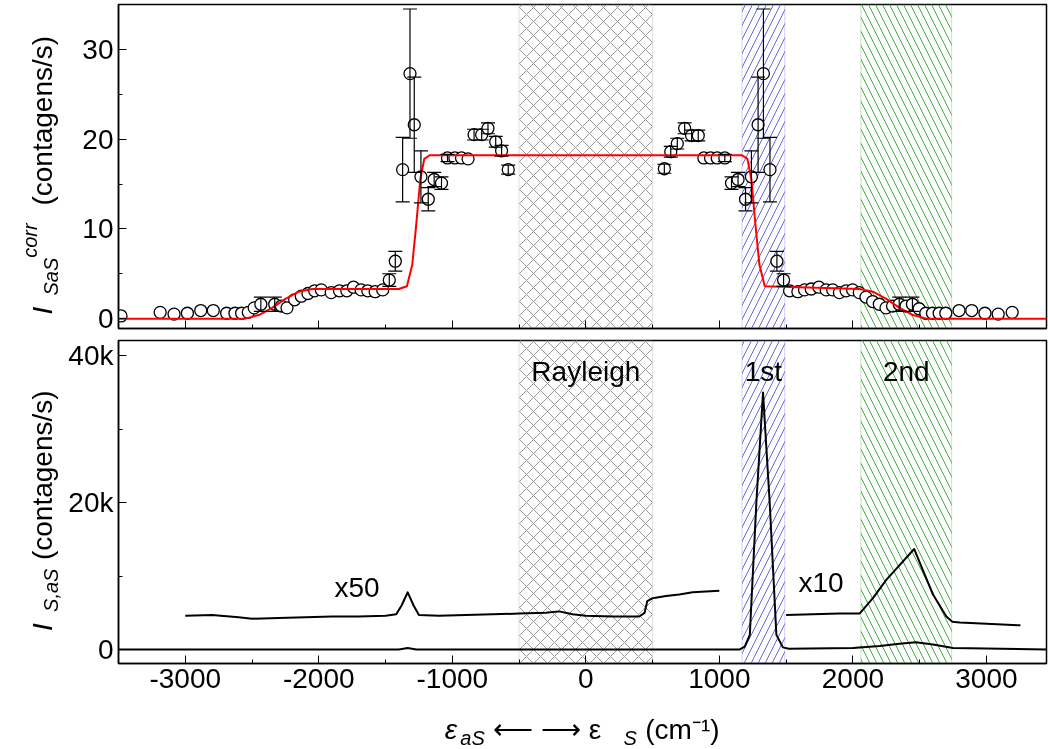 The image size is (1048, 749). Describe the element at coordinates (98, 229) in the screenshot. I see `y-tick-label: 10` at that location.